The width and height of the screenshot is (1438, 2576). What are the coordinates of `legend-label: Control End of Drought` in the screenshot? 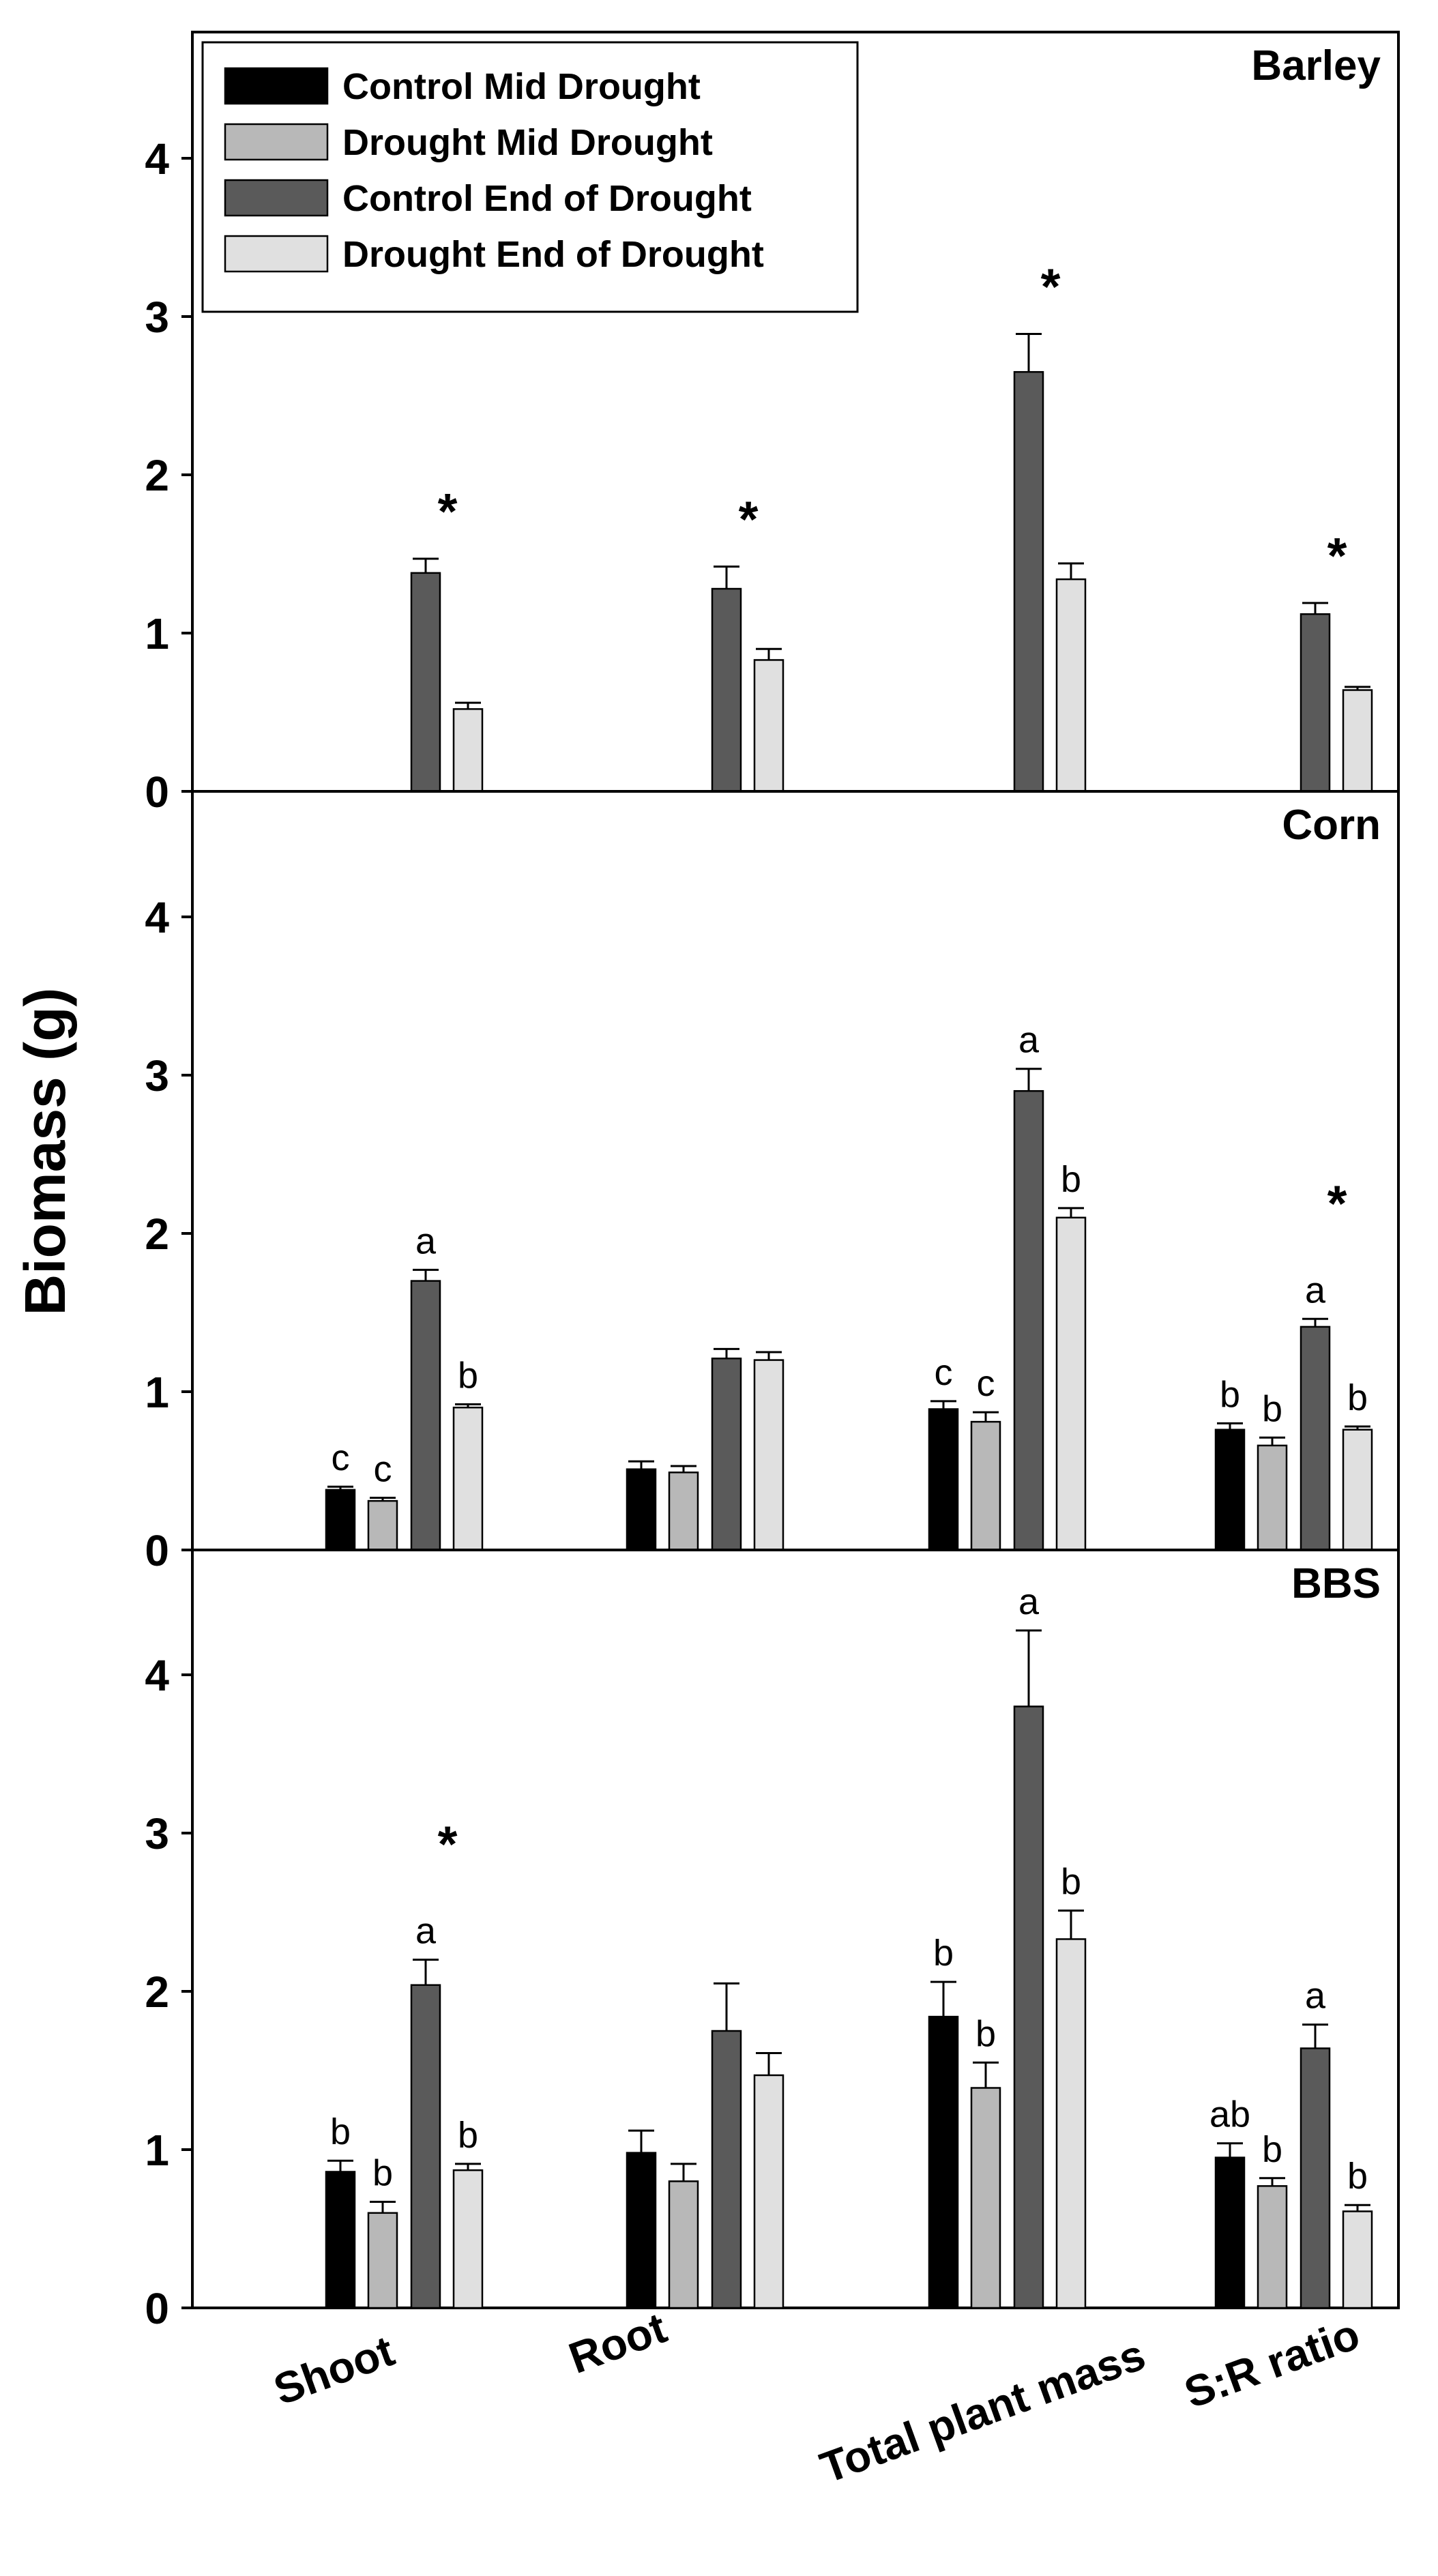 It's located at (547, 198).